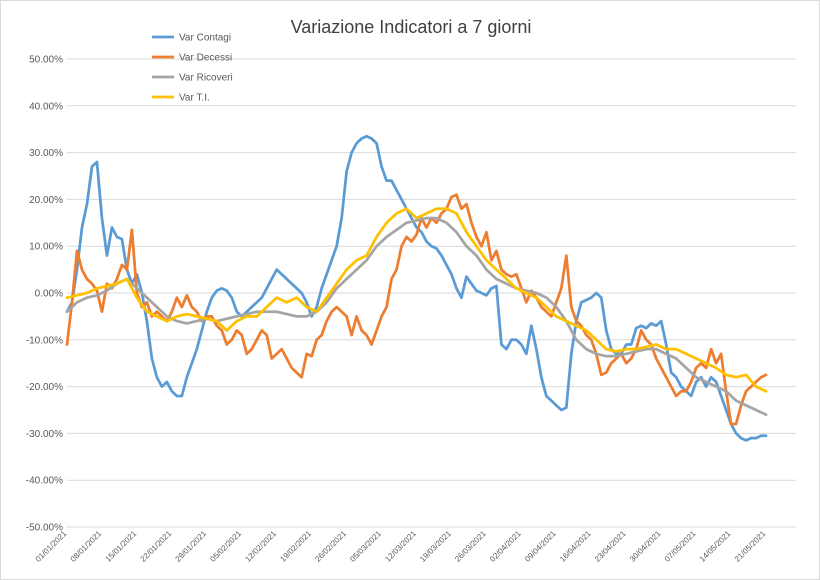  What do you see at coordinates (156, 546) in the screenshot?
I see `x-tick-label: 22/01/2021` at bounding box center [156, 546].